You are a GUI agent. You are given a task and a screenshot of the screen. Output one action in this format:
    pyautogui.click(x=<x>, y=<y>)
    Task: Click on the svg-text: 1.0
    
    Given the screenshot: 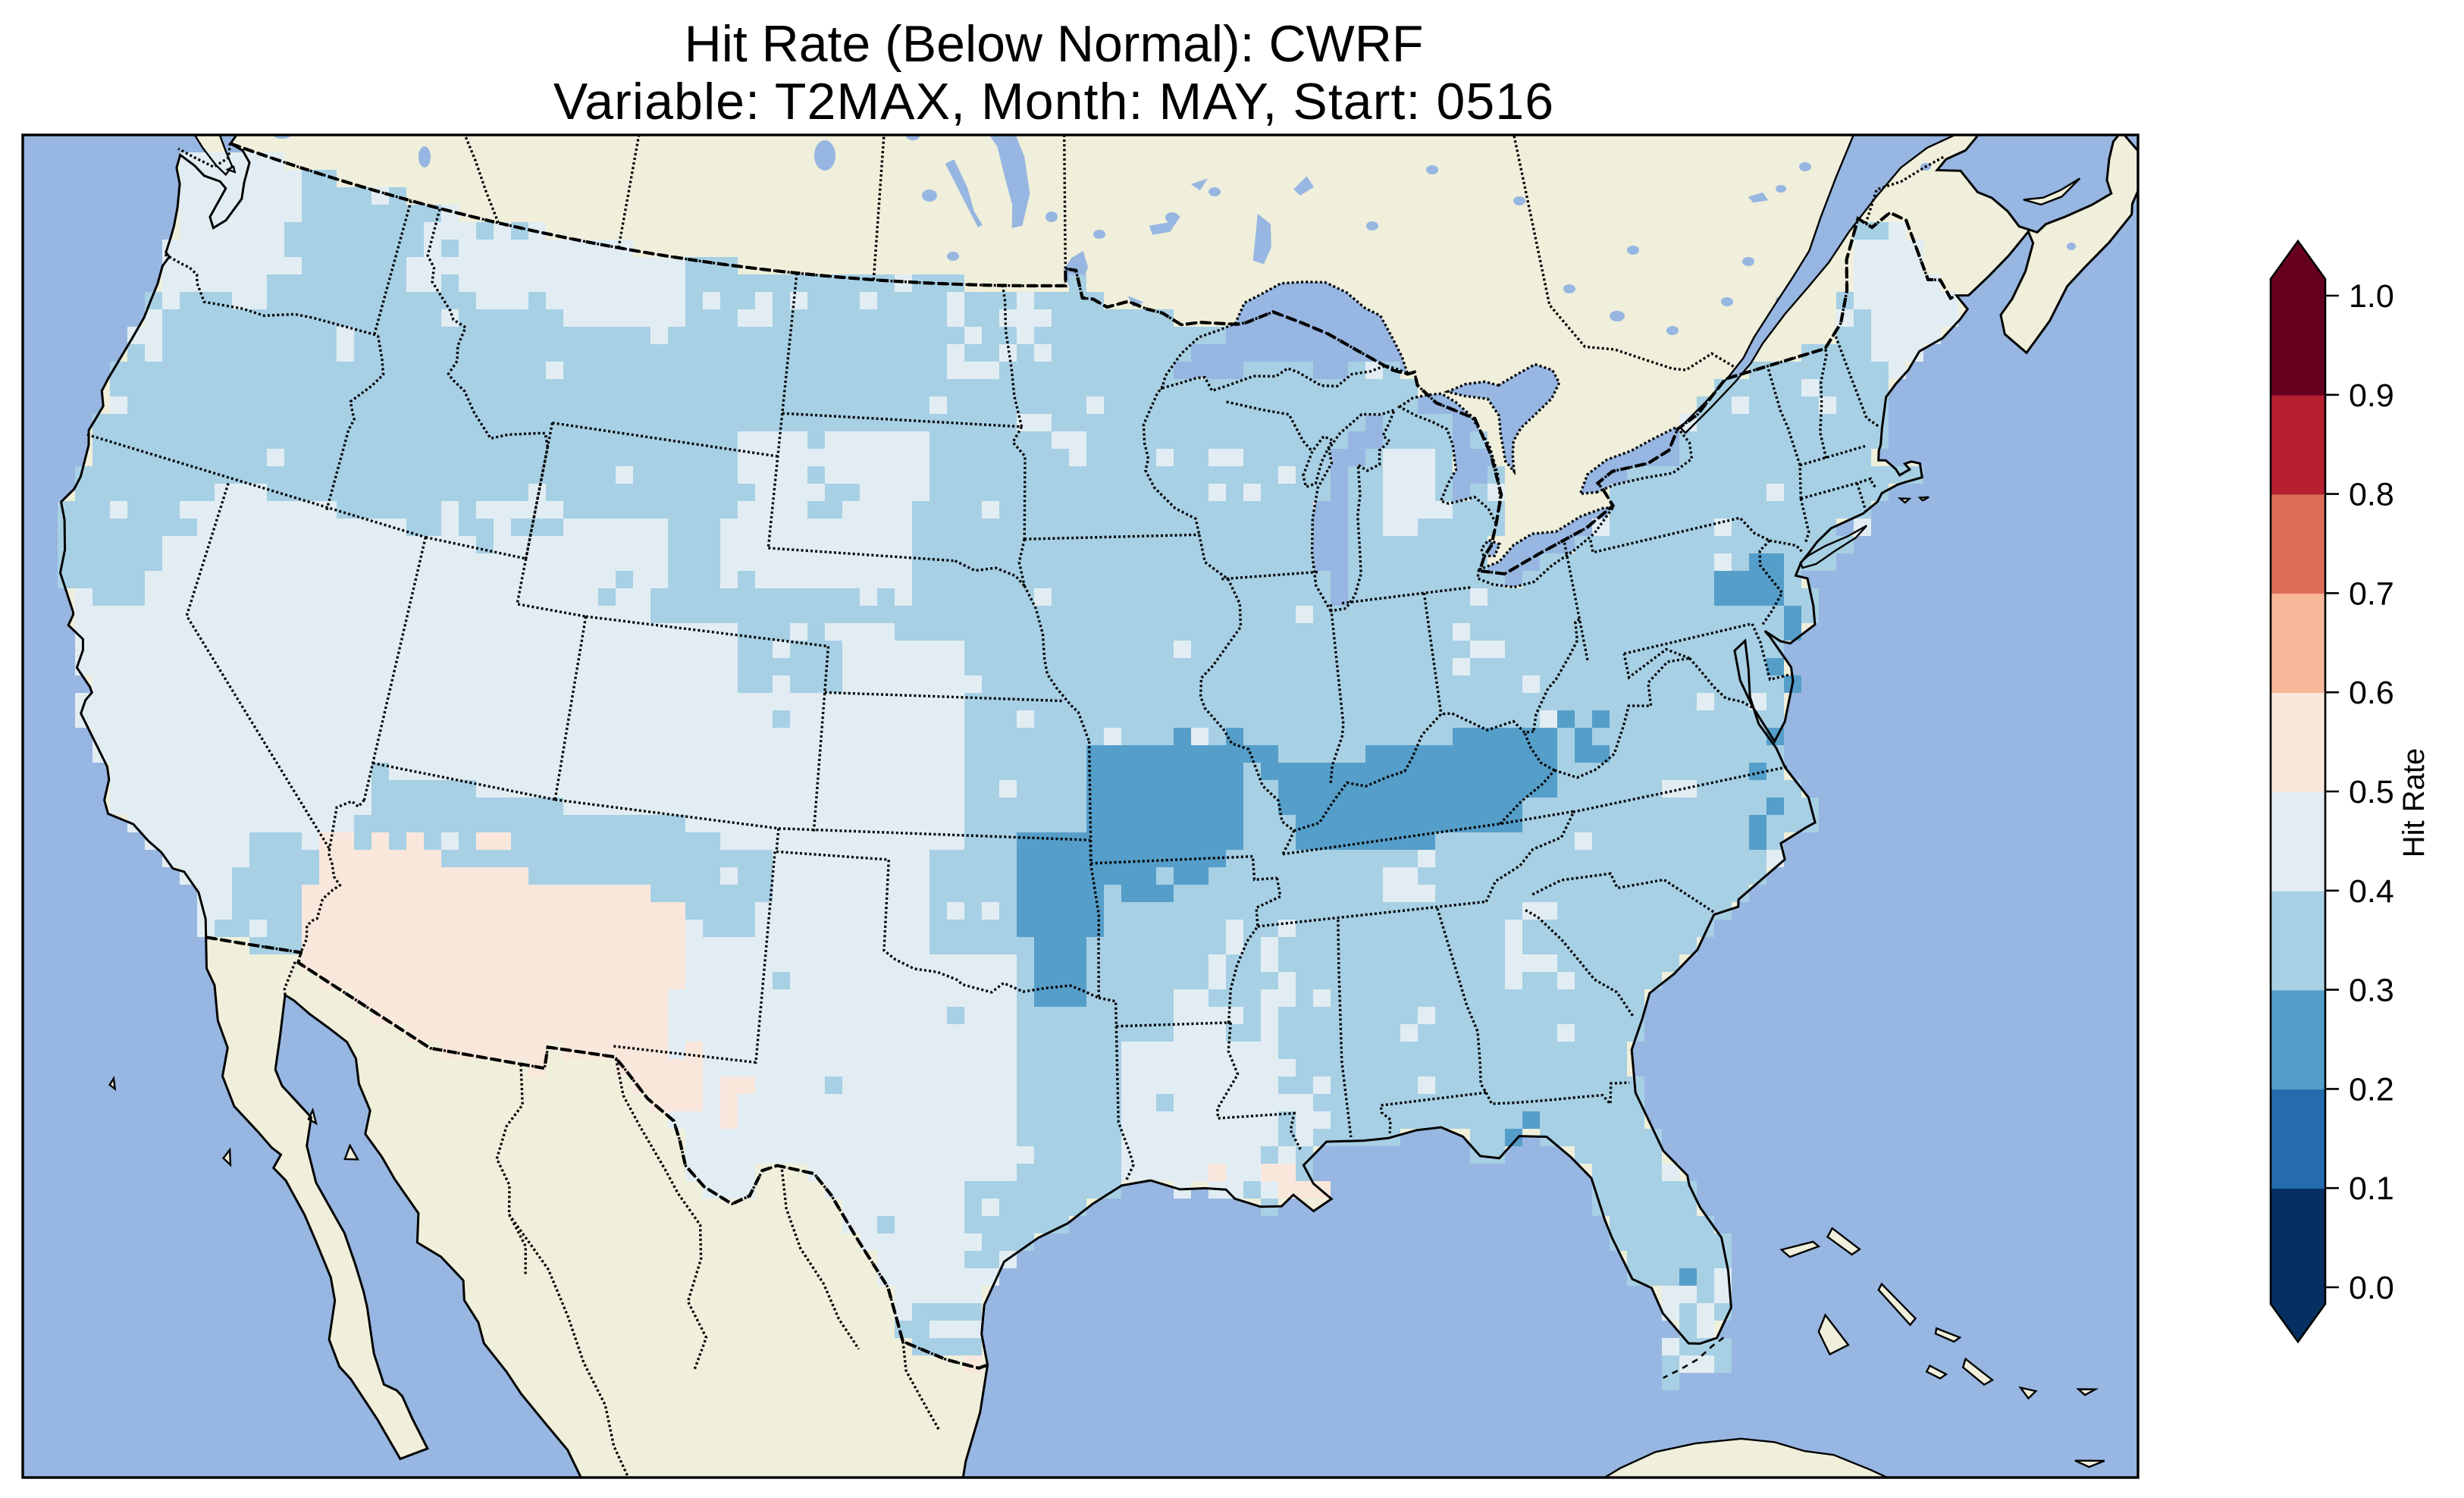 What is the action you would take?
    pyautogui.click(x=2371, y=296)
    